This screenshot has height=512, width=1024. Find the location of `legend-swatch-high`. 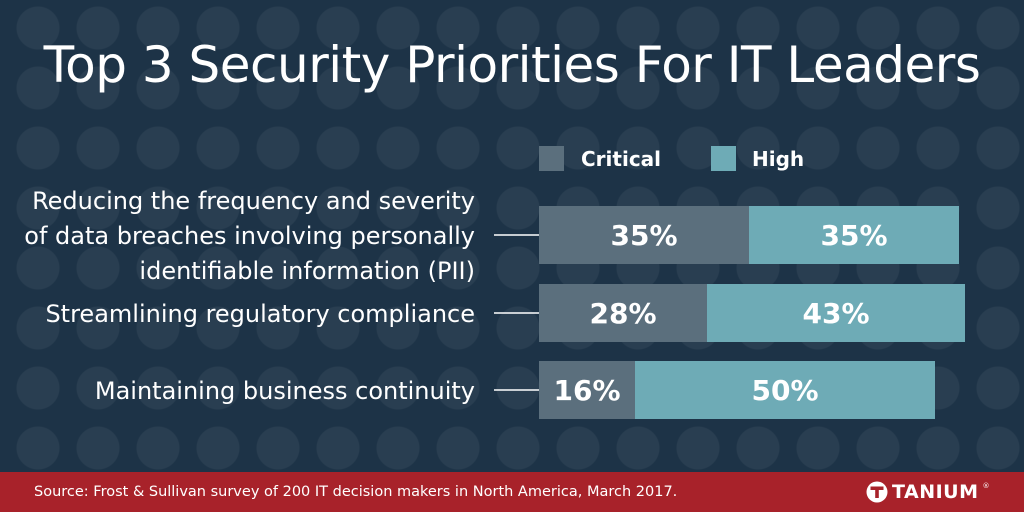

legend-swatch-high is located at coordinates (723, 158).